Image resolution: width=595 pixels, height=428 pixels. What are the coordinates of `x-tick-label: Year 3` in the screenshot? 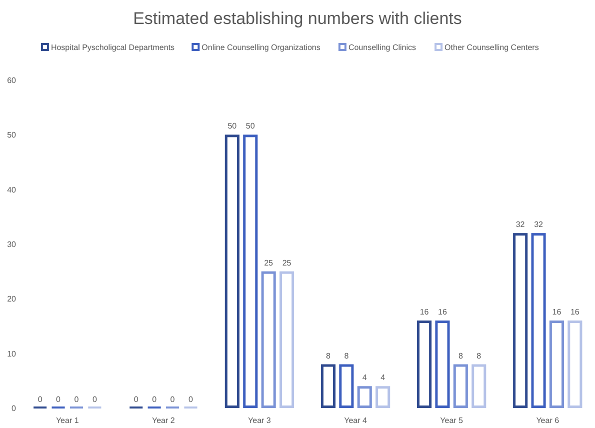 It's located at (260, 420).